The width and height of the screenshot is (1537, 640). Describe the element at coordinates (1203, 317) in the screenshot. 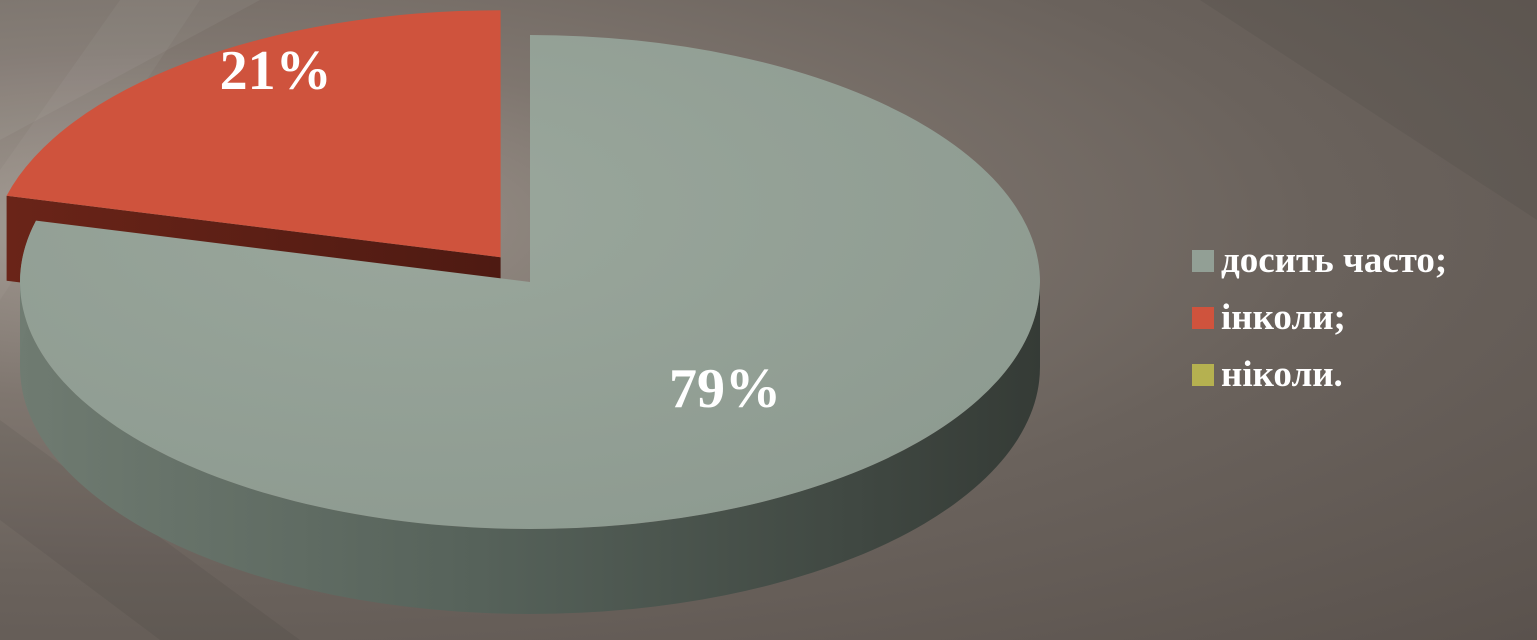

I see `legend-swatch-inkoly` at that location.